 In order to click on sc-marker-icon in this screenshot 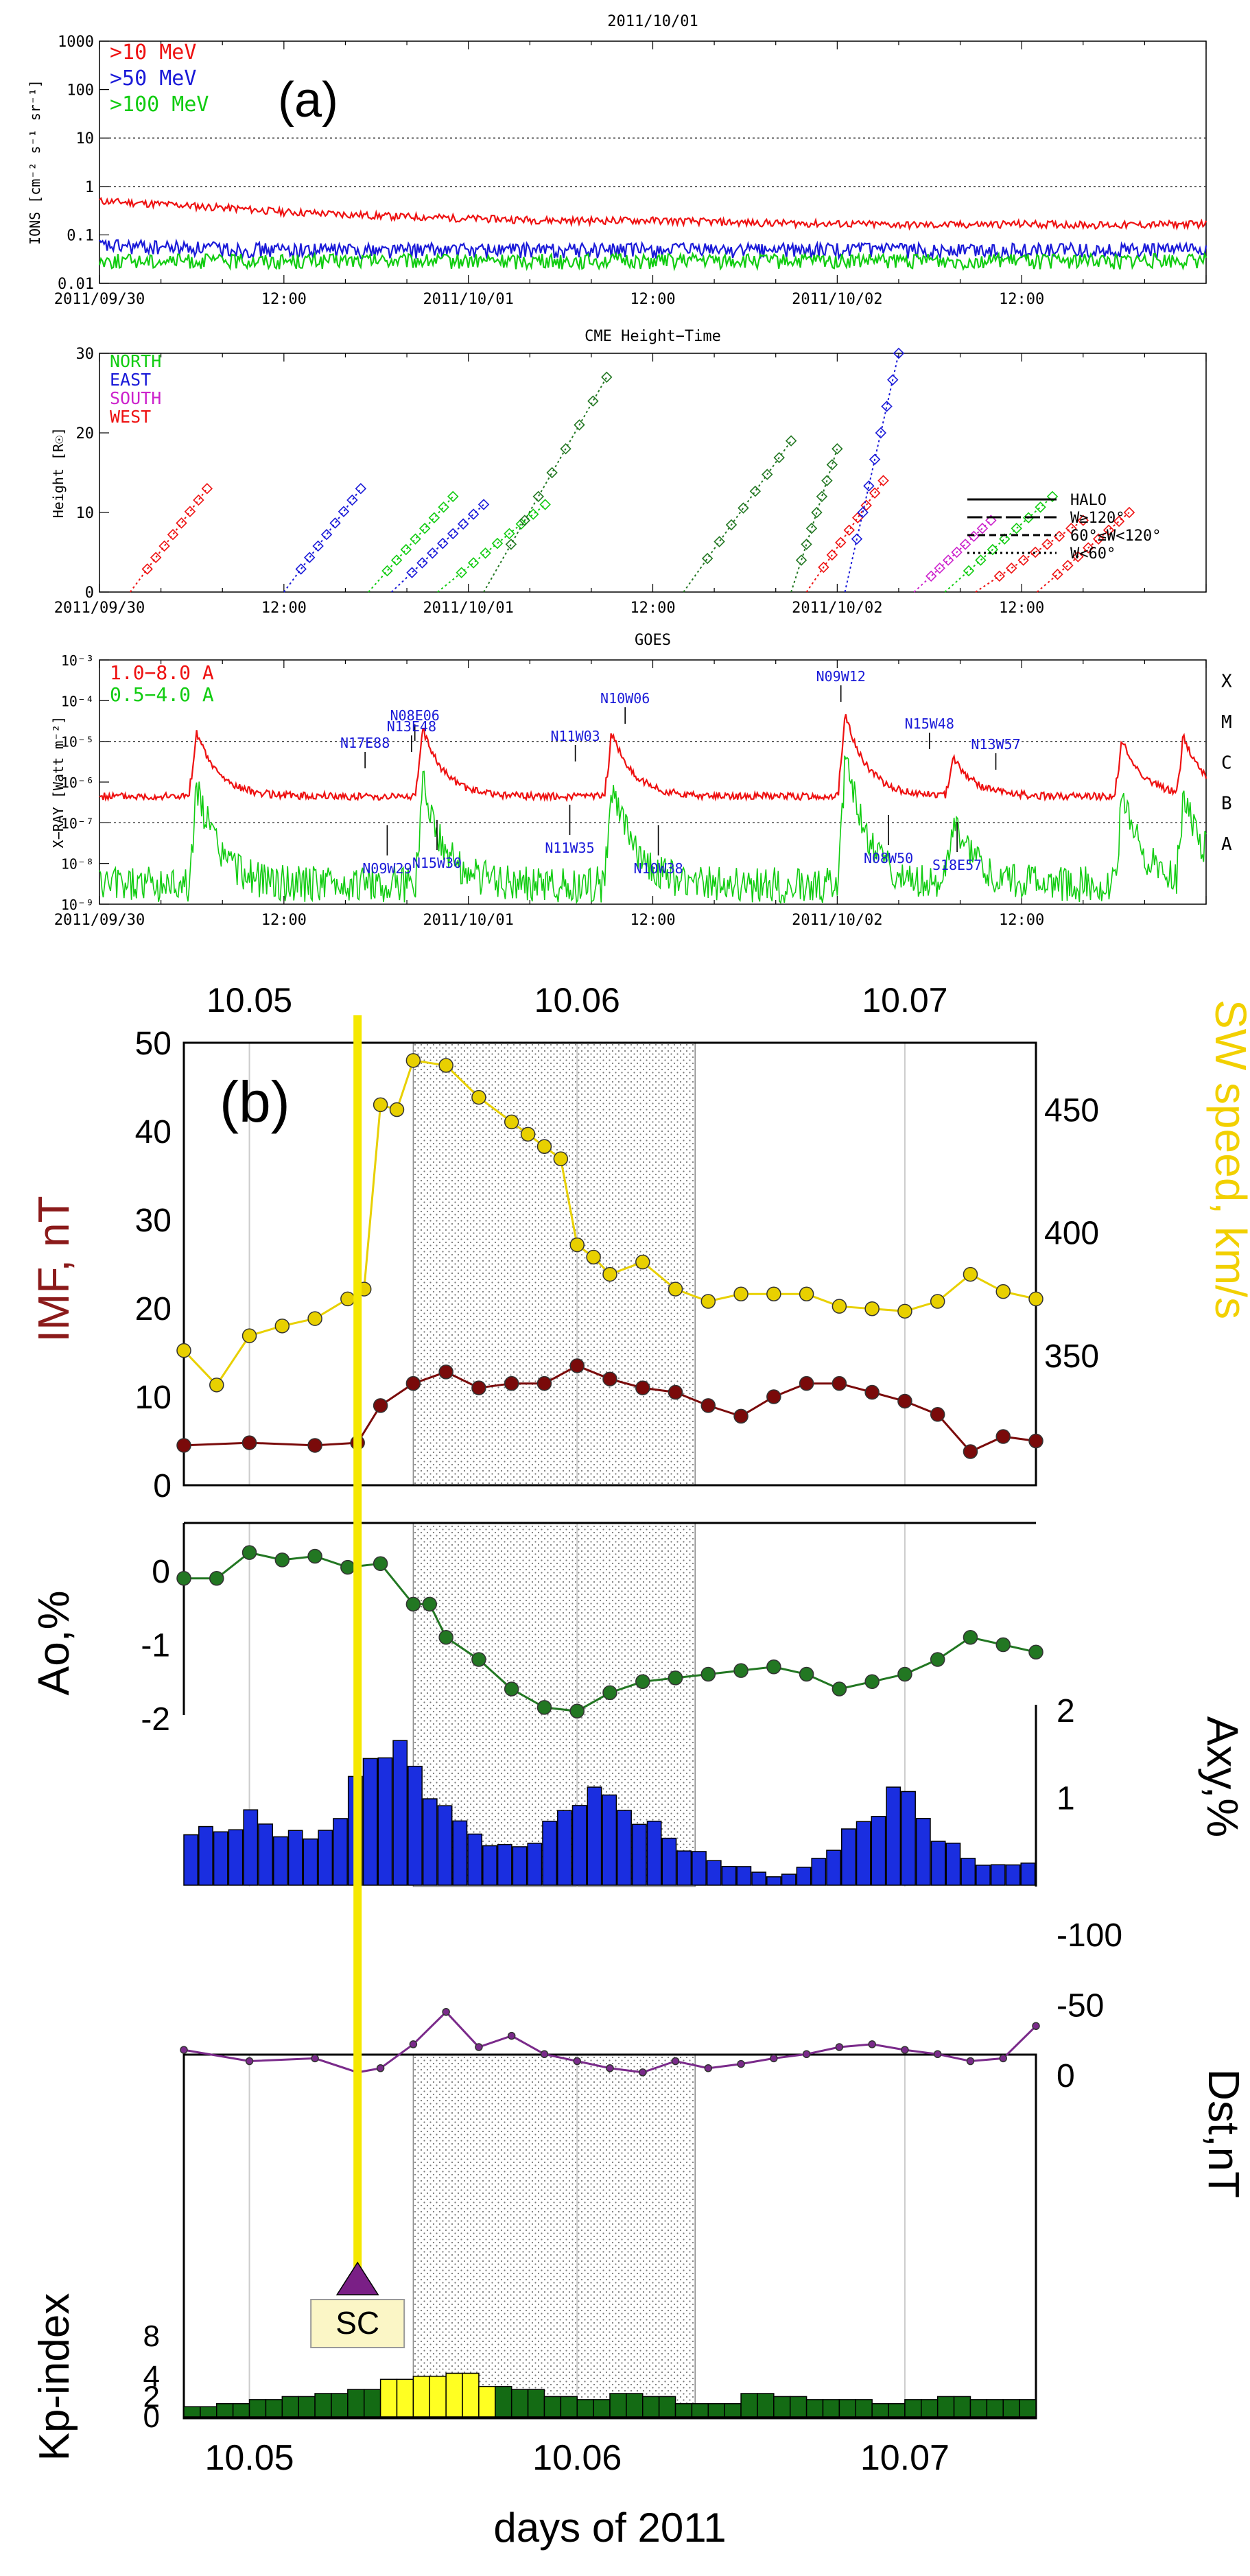, I will do `click(357, 2278)`.